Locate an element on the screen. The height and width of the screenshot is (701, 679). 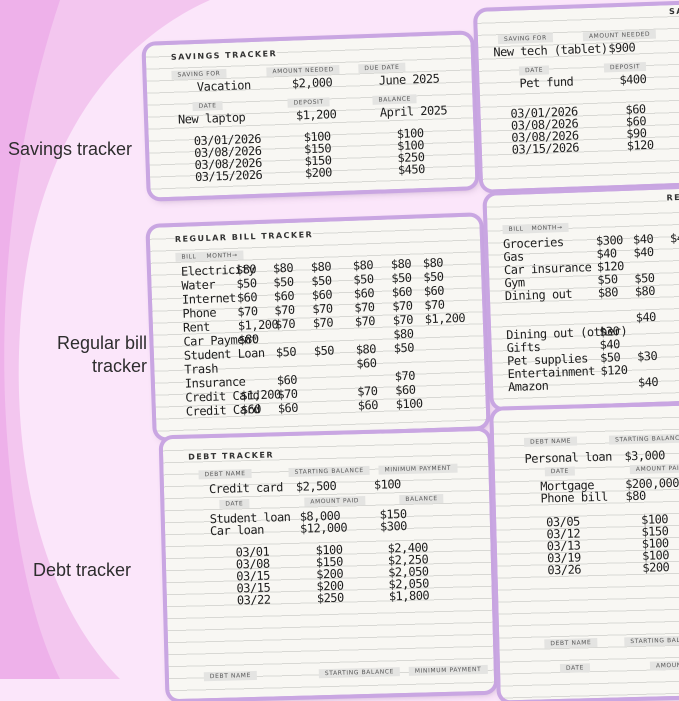
handwritten-entry: $200 is located at coordinates (656, 567).